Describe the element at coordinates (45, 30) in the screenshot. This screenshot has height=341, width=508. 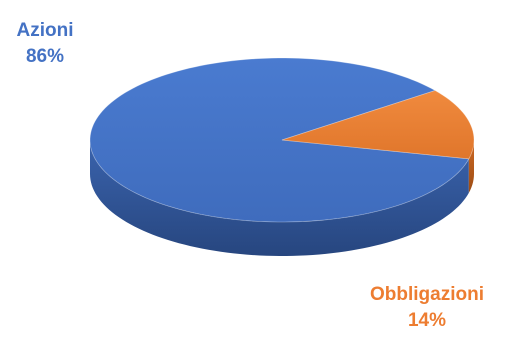
I see `slice-label-azioni-name: Azioni` at that location.